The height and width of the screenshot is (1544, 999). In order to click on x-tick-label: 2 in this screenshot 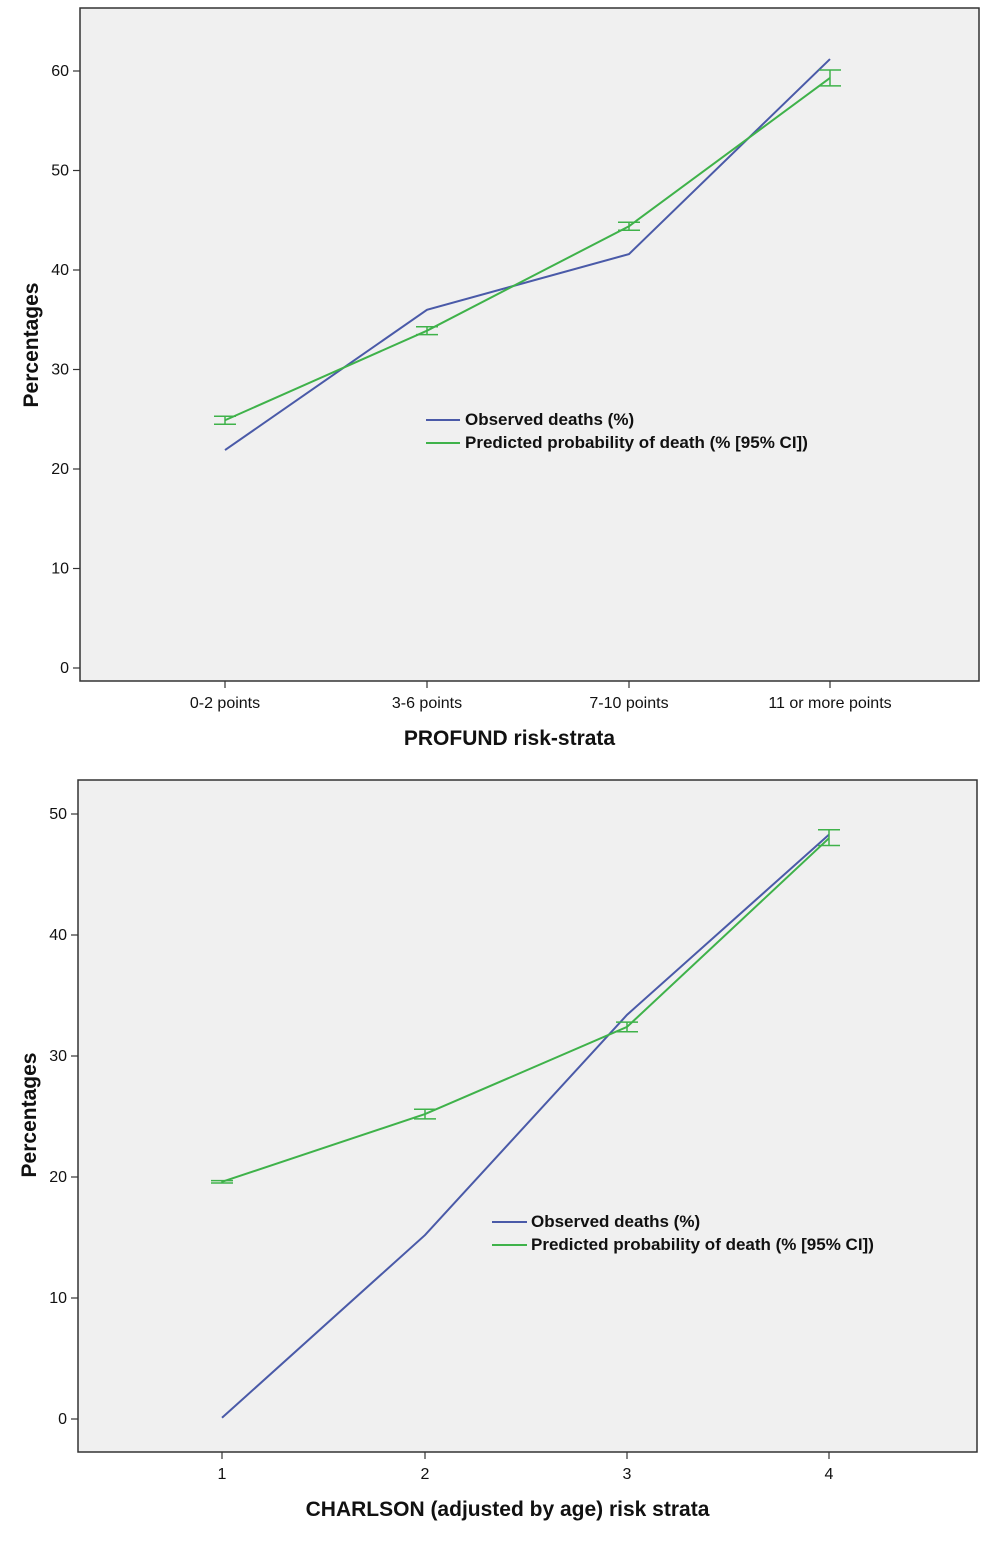, I will do `click(425, 1474)`.